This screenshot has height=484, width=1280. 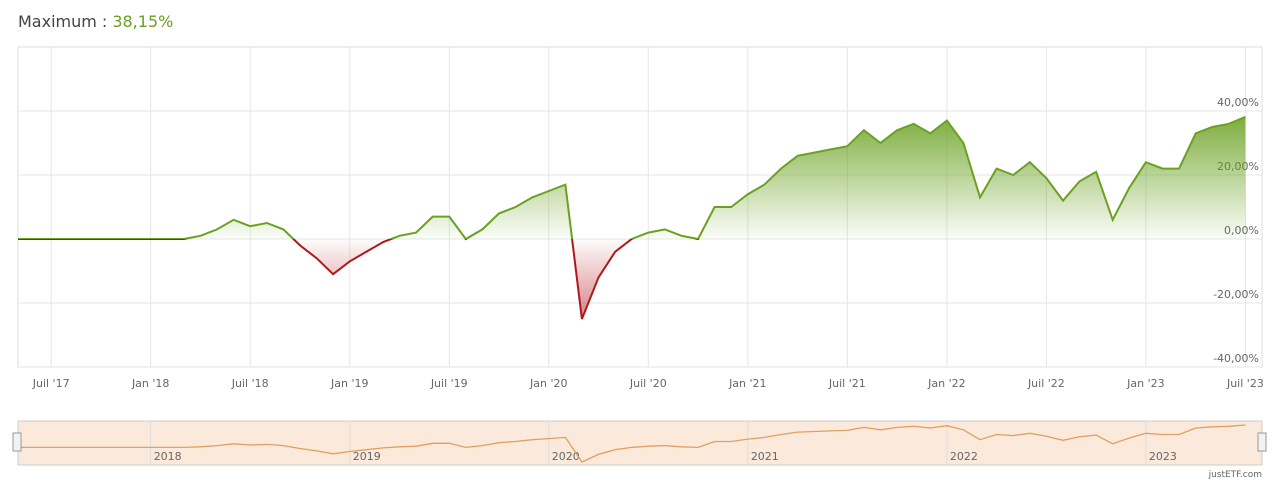 What do you see at coordinates (566, 456) in the screenshot?
I see `navigator-label: 2020` at bounding box center [566, 456].